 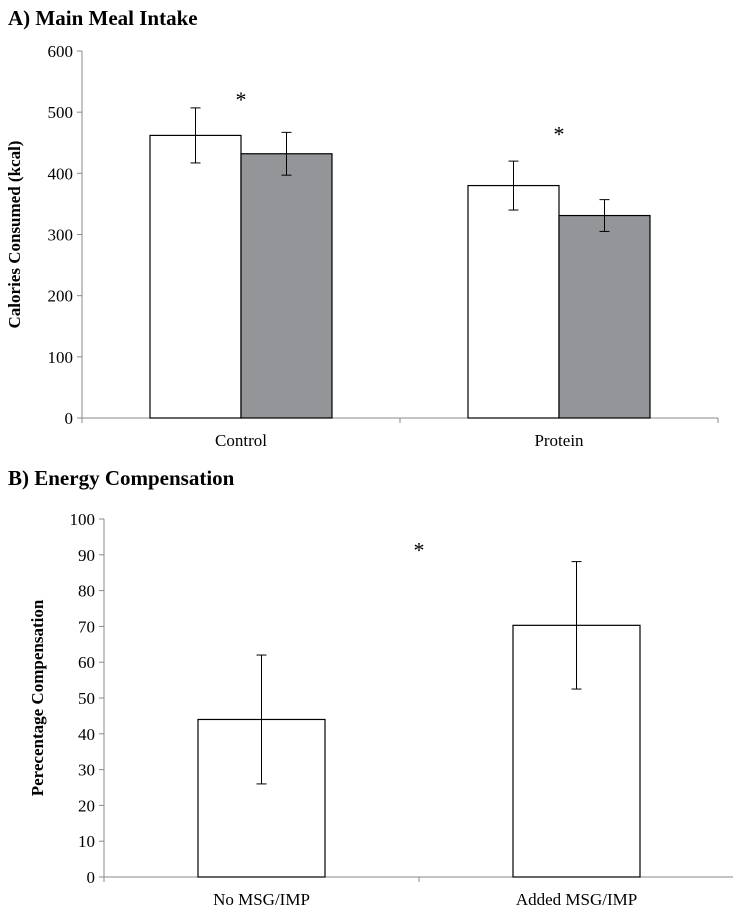 What do you see at coordinates (241, 440) in the screenshot?
I see `x-tick-label: Control` at bounding box center [241, 440].